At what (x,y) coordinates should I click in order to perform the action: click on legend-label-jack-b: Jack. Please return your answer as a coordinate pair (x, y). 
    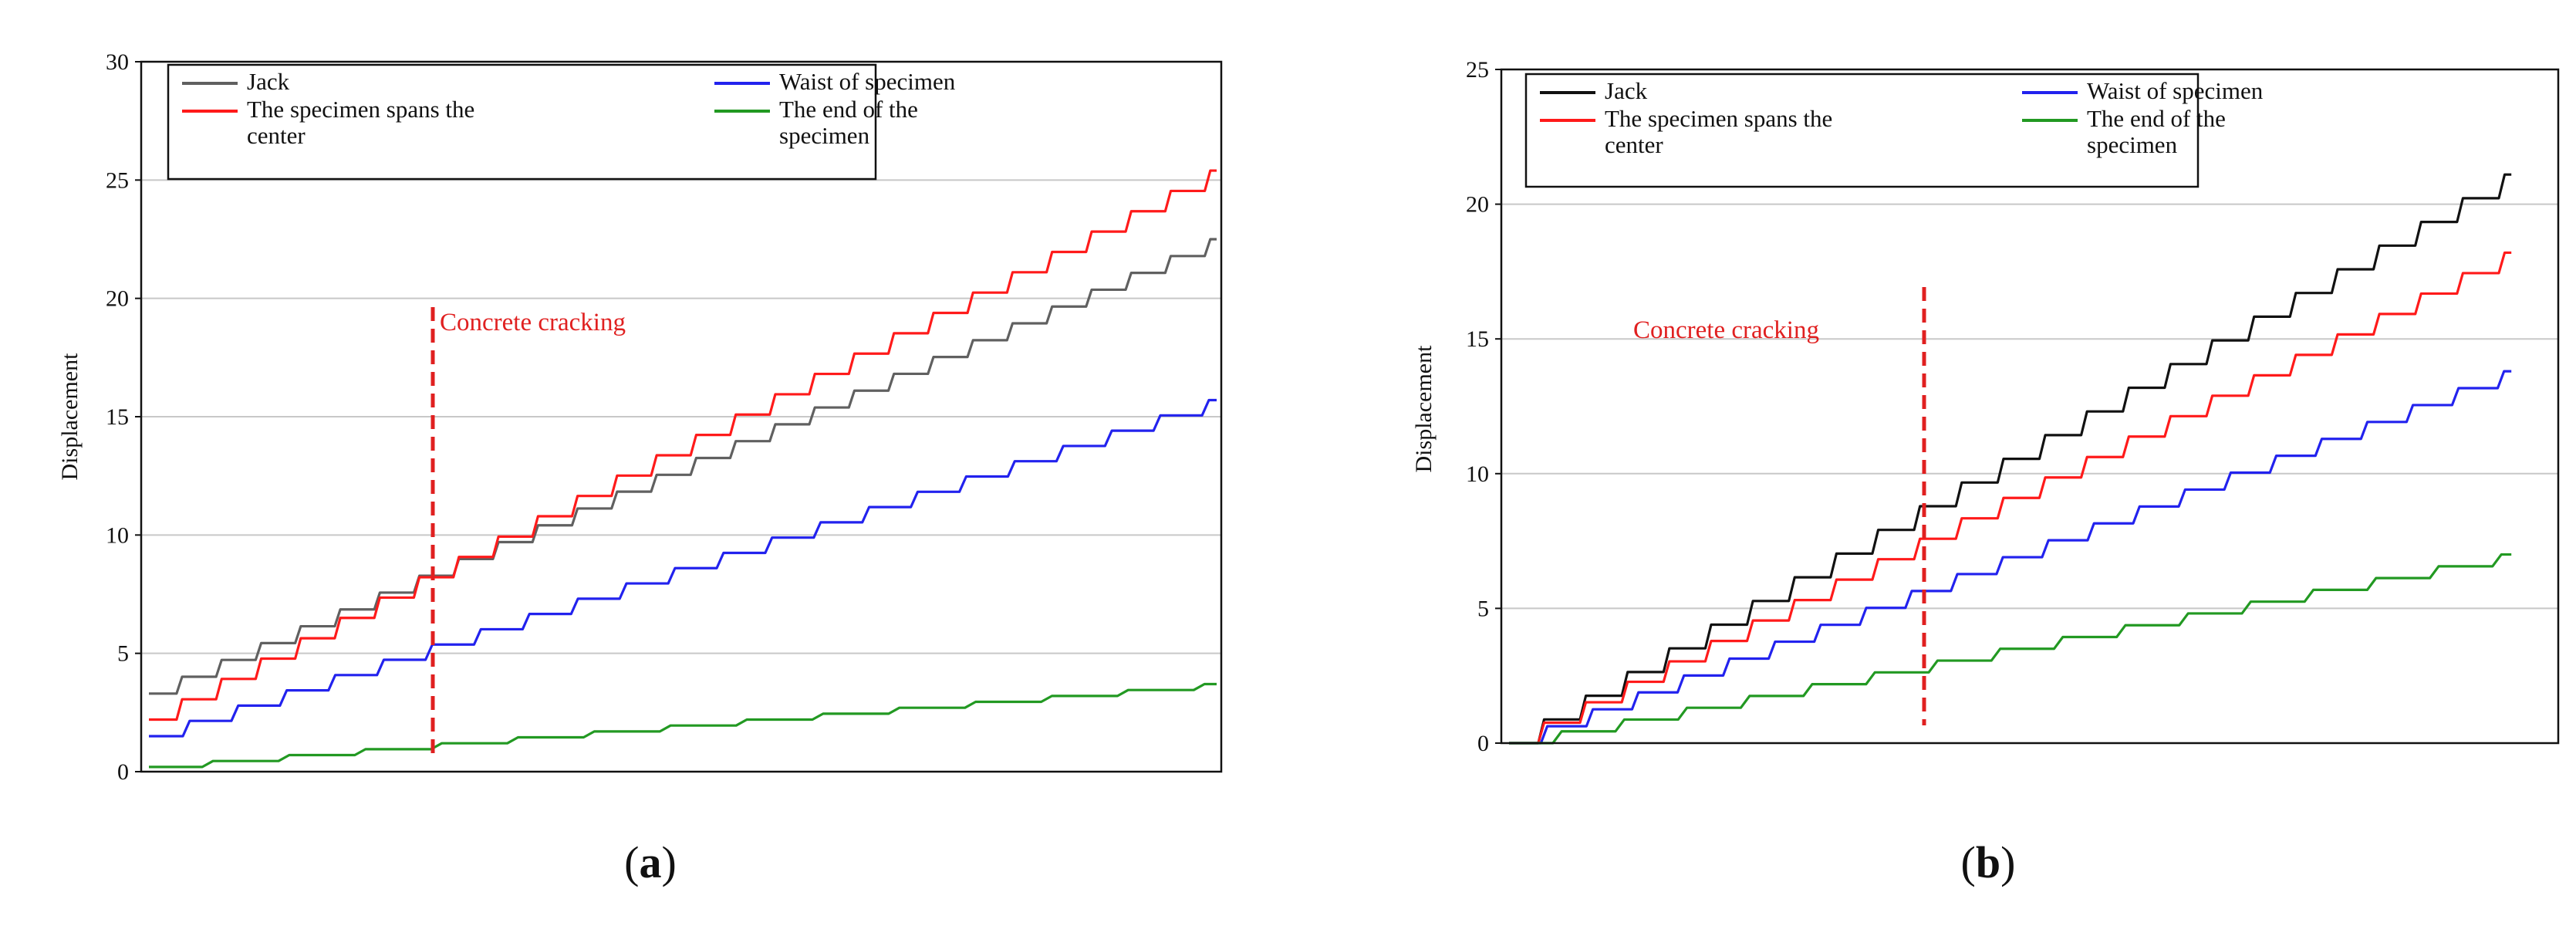
    Looking at the image, I should click on (1626, 90).